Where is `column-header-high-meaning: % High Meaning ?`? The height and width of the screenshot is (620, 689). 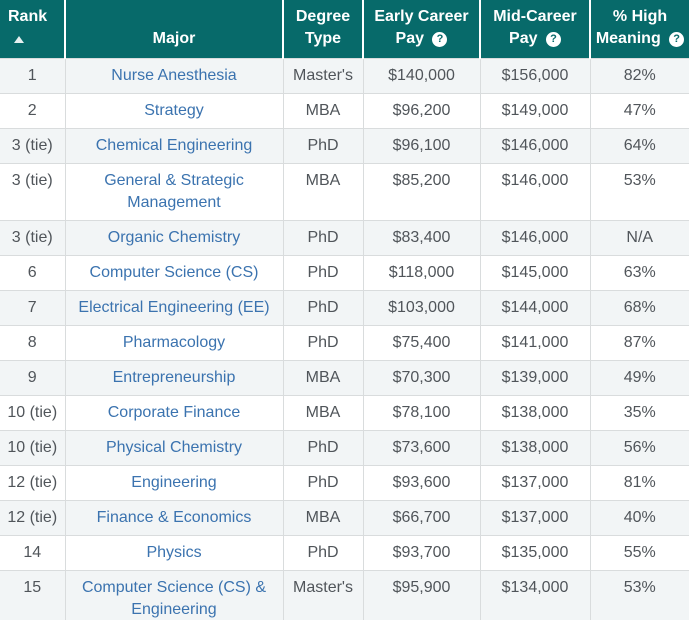 column-header-high-meaning: % High Meaning ? is located at coordinates (639, 29).